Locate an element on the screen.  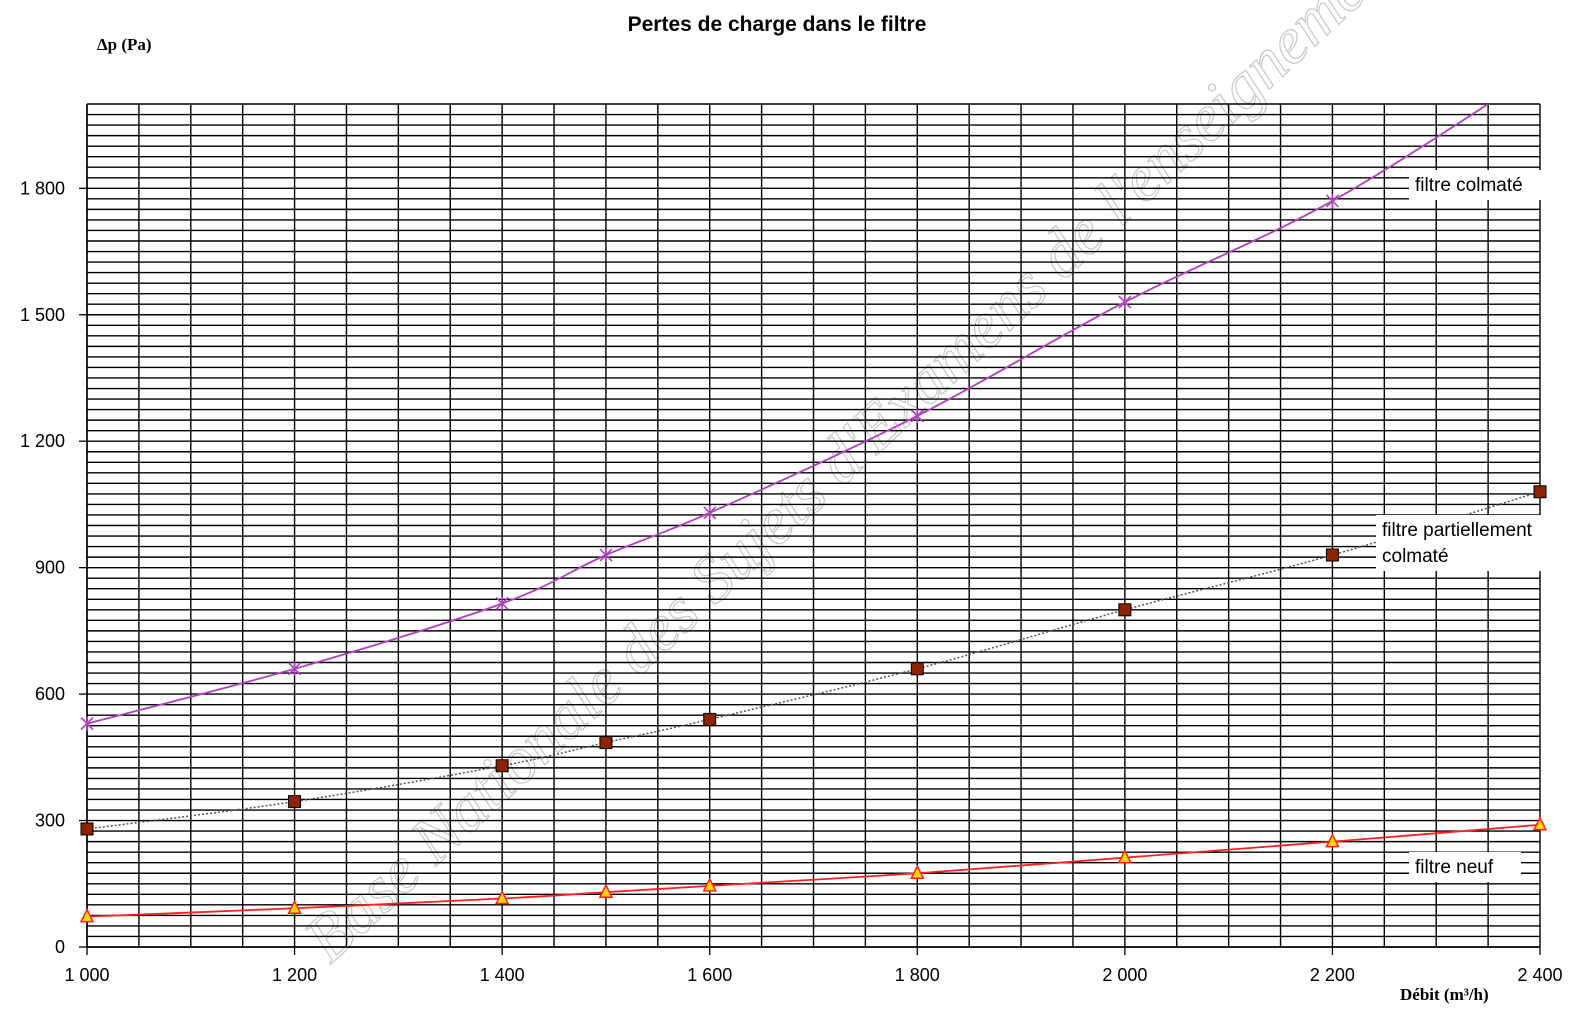
x-tick-label: 1 000 is located at coordinates (86, 975).